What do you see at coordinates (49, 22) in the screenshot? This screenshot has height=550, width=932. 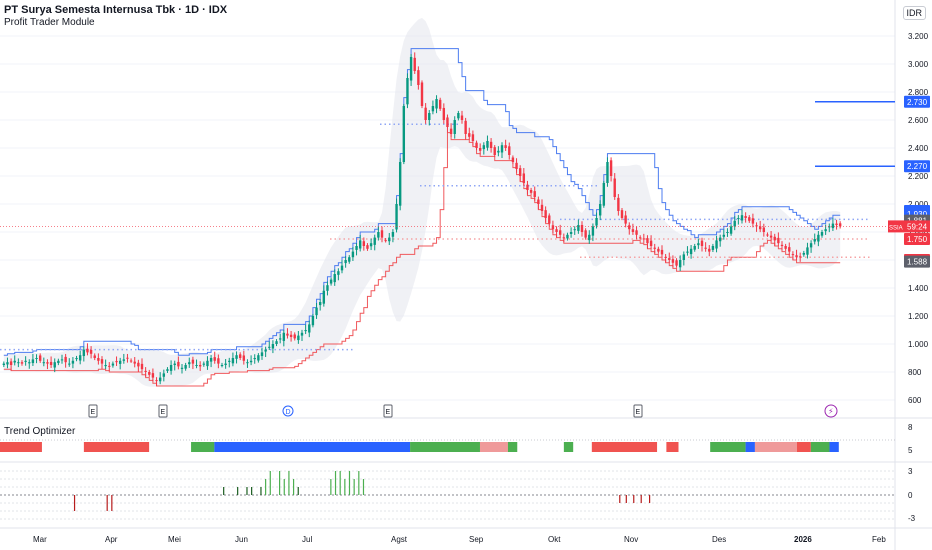 I see `indicator-name: Profit Trader Module` at bounding box center [49, 22].